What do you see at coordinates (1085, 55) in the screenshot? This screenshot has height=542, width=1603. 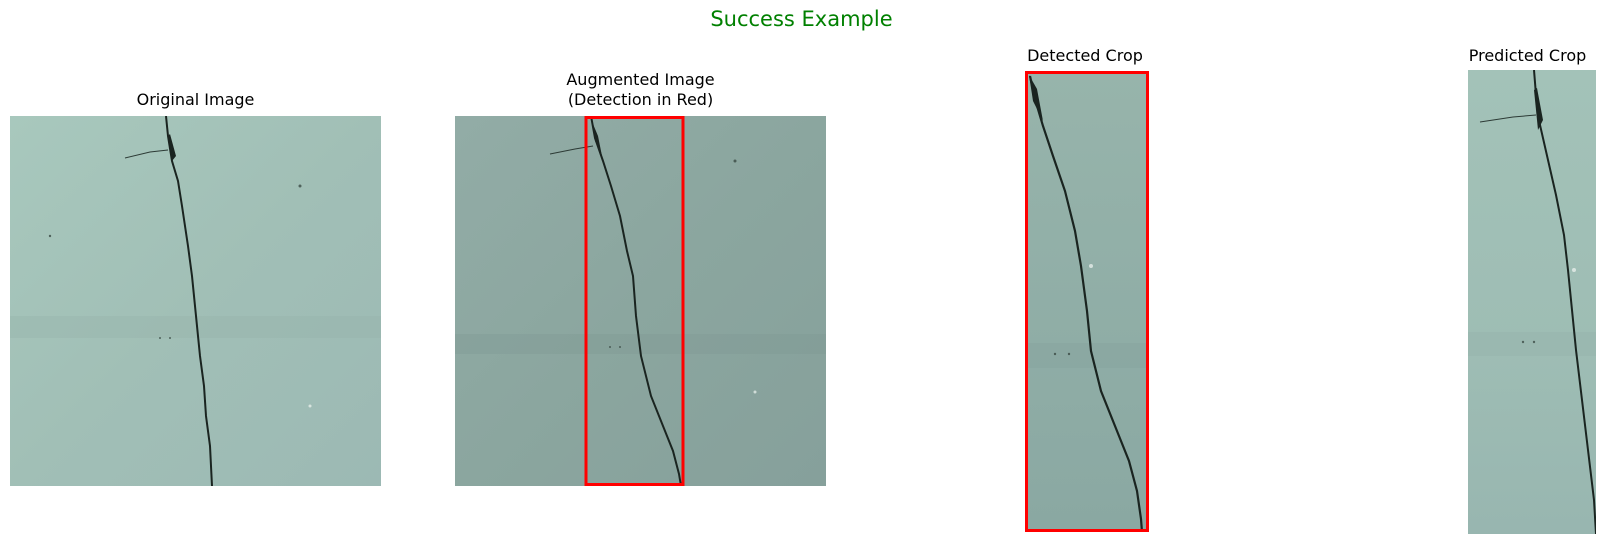 I see `panel-title-detected-crop: Detected Crop` at bounding box center [1085, 55].